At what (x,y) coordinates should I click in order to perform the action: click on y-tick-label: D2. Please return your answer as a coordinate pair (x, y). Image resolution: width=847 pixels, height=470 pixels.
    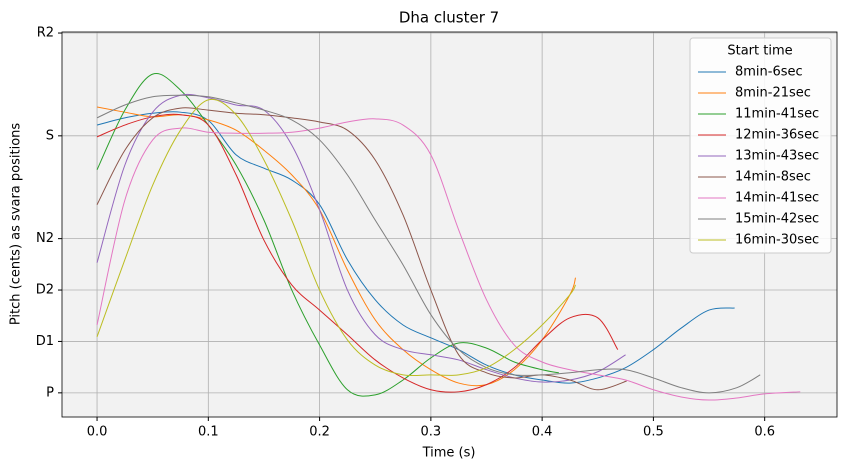
    Looking at the image, I should click on (45, 290).